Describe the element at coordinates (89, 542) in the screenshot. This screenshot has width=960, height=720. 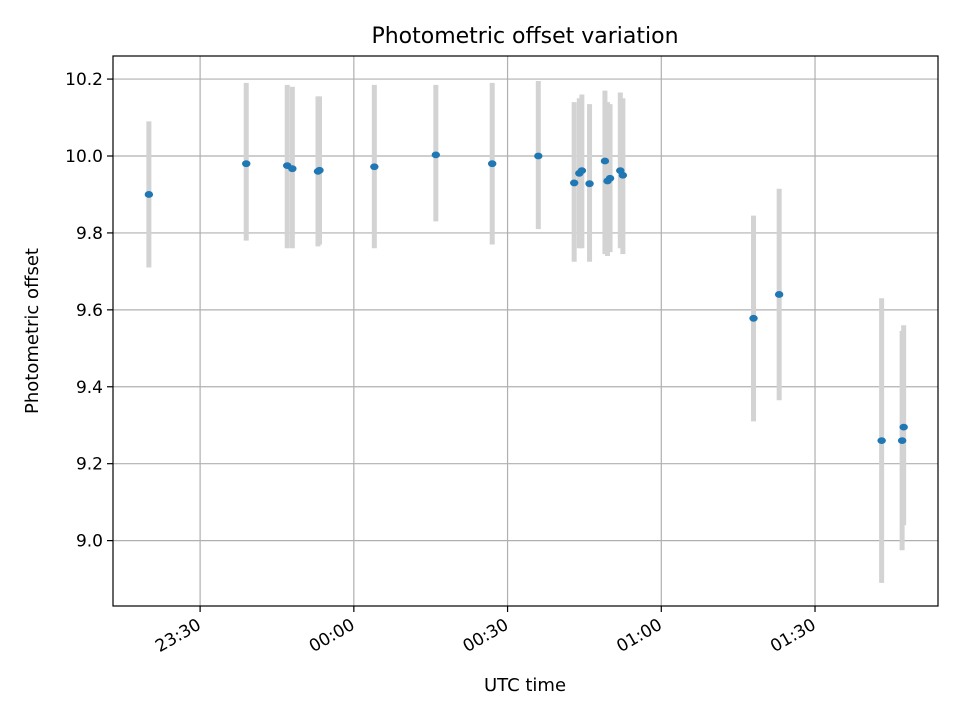
I see `y-tick-label: 9.0` at that location.